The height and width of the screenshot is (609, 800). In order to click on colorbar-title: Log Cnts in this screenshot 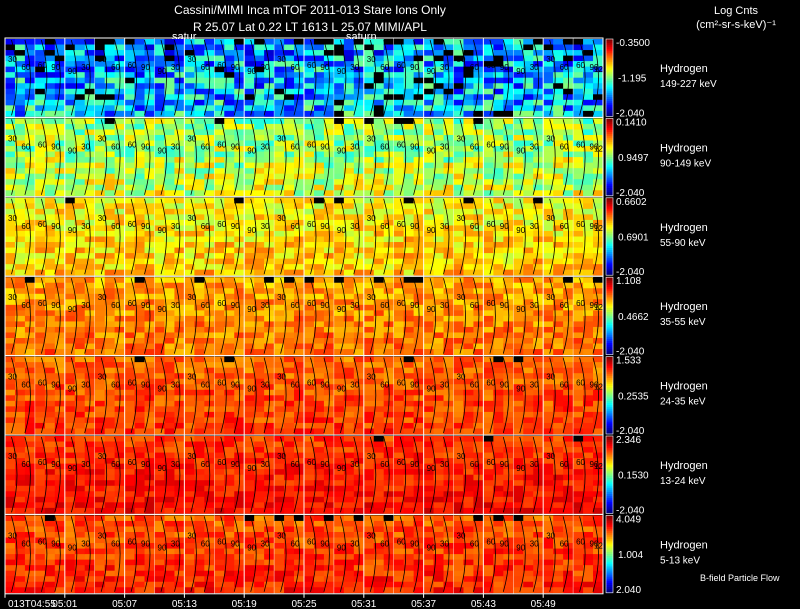, I will do `click(736, 11)`.